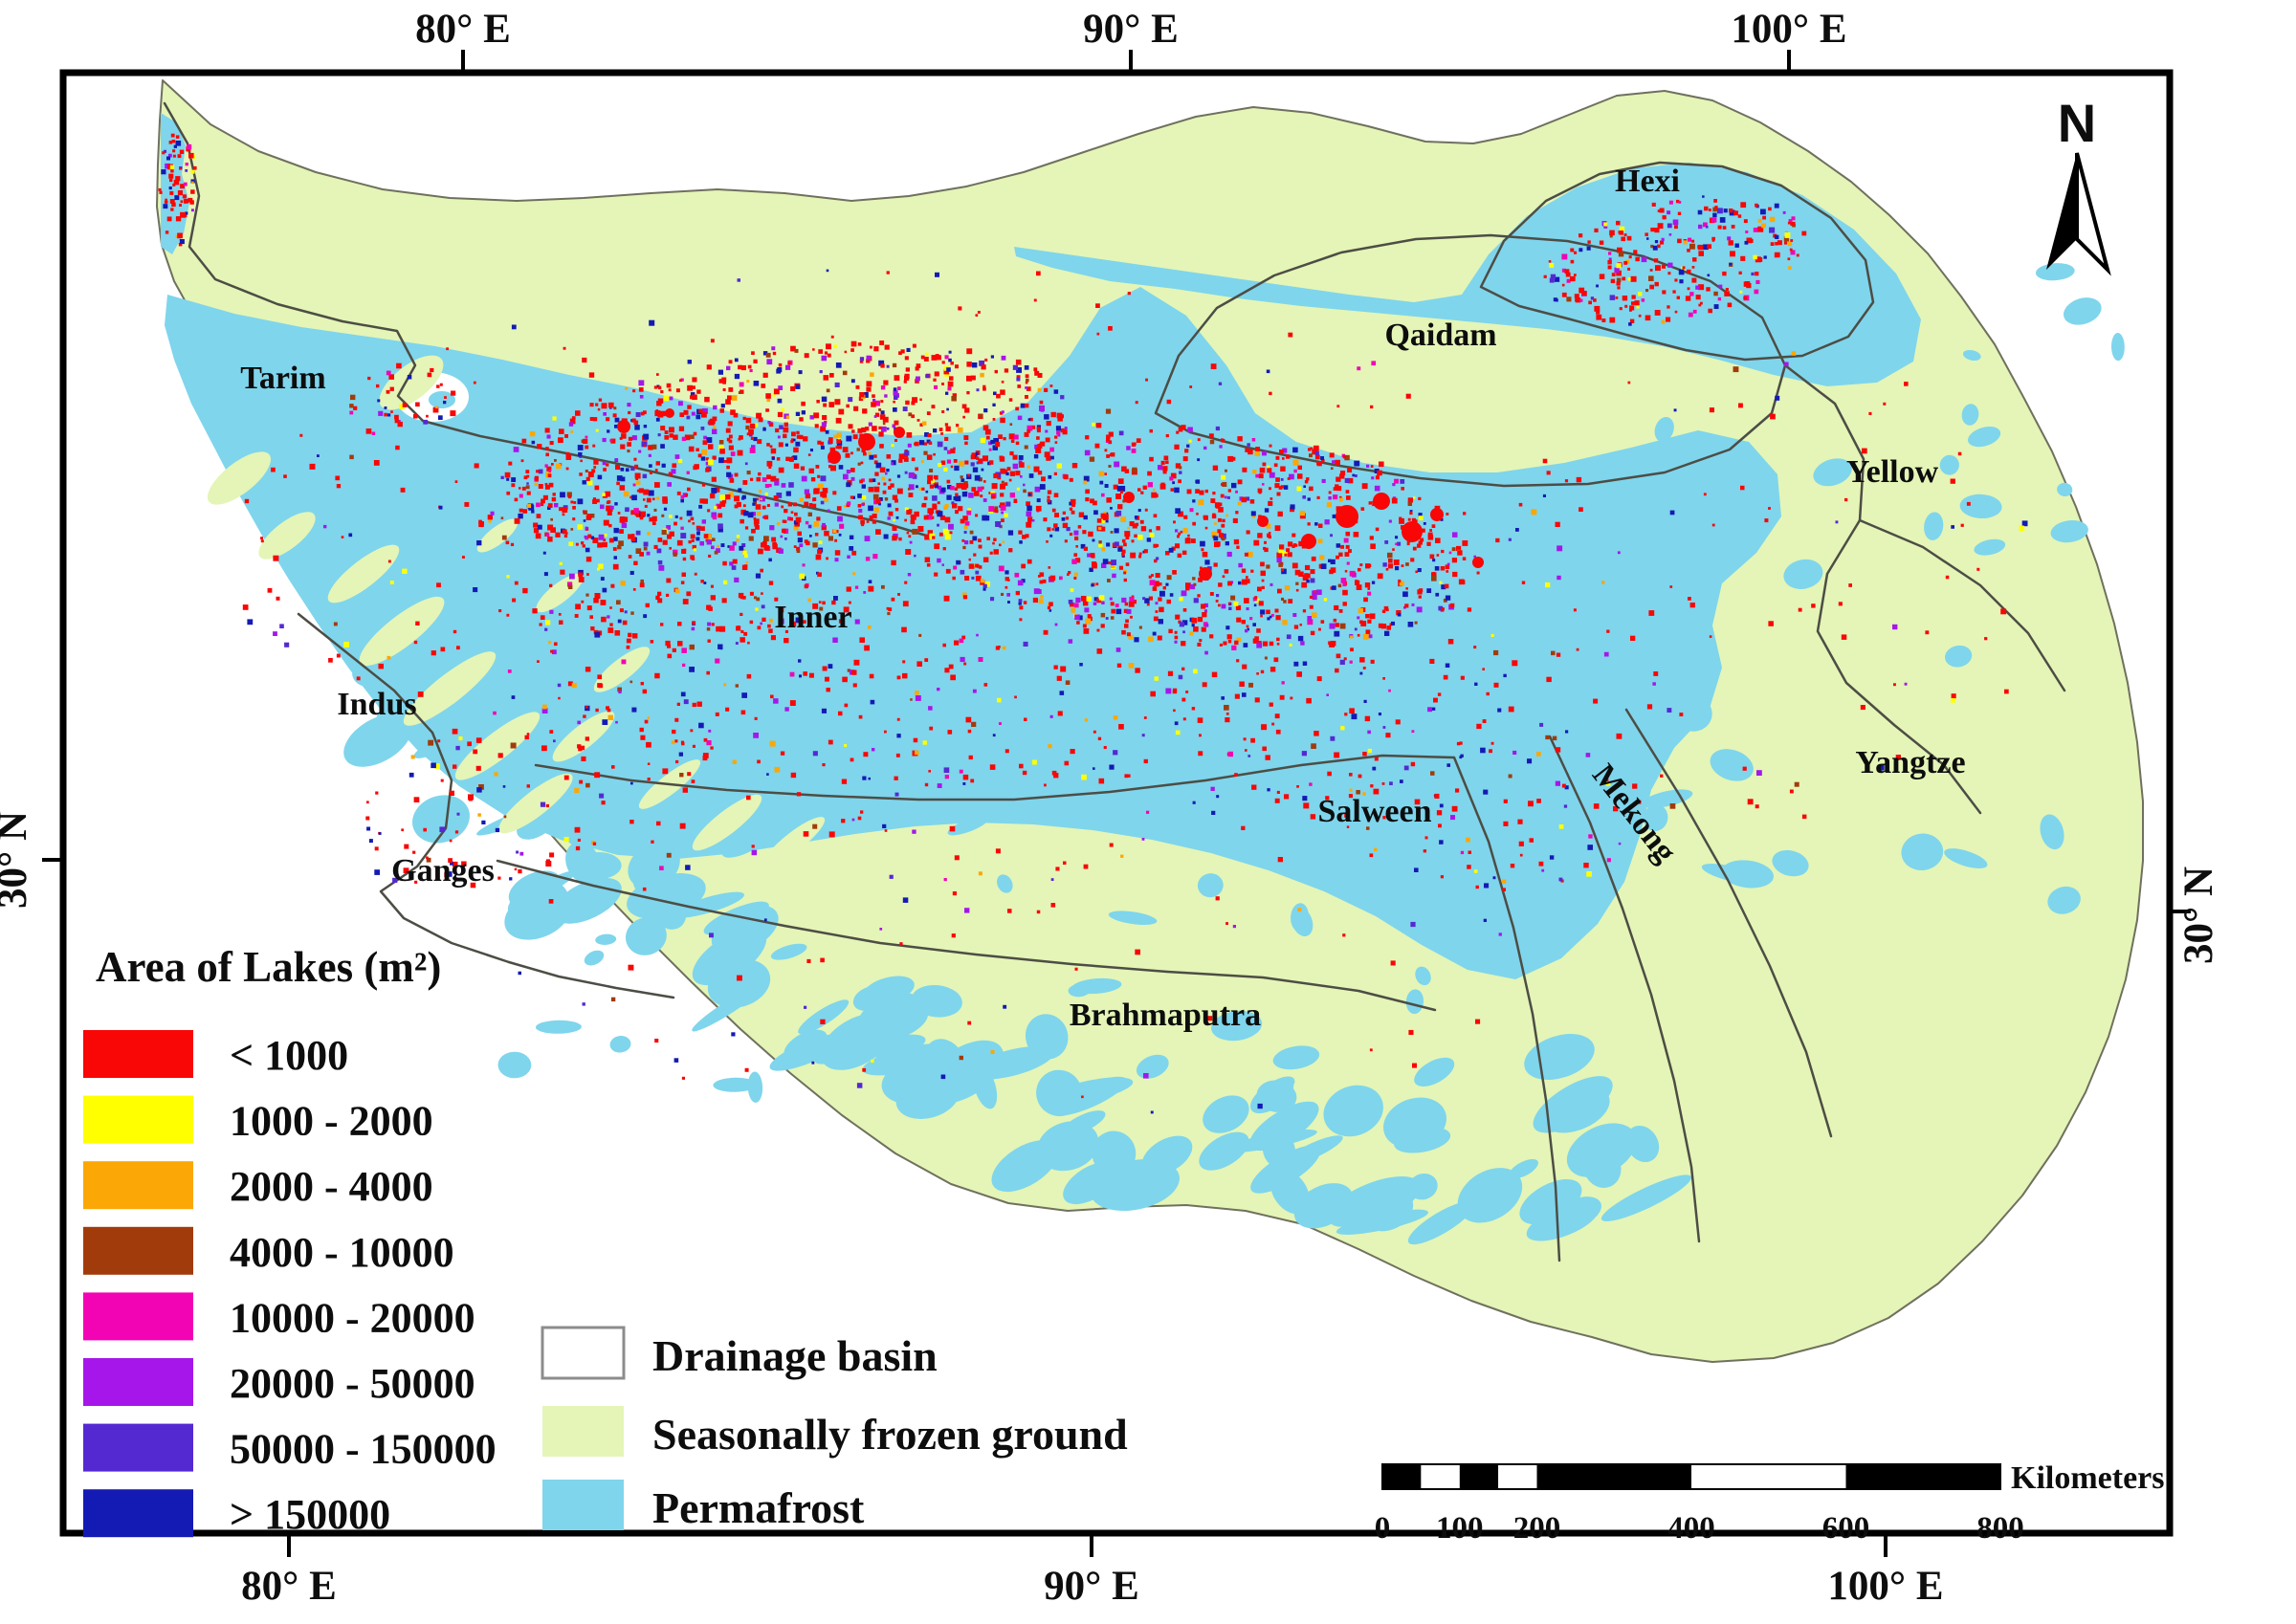 The height and width of the screenshot is (1624, 2296). What do you see at coordinates (289, 1587) in the screenshot?
I see `bottom-axis-label-0: 80° E` at bounding box center [289, 1587].